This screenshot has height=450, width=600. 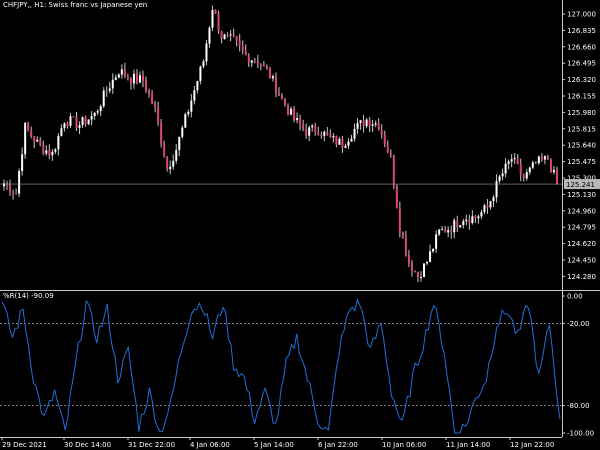 What do you see at coordinates (581, 146) in the screenshot?
I see `price-tick-label: 125.640` at bounding box center [581, 146].